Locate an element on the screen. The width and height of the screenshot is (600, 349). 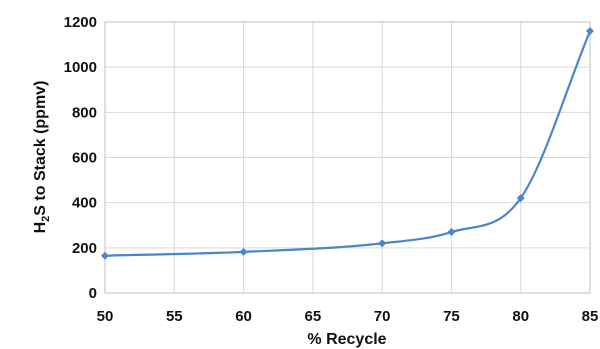
y-axis-title-subscript: 2 is located at coordinates (46, 219).